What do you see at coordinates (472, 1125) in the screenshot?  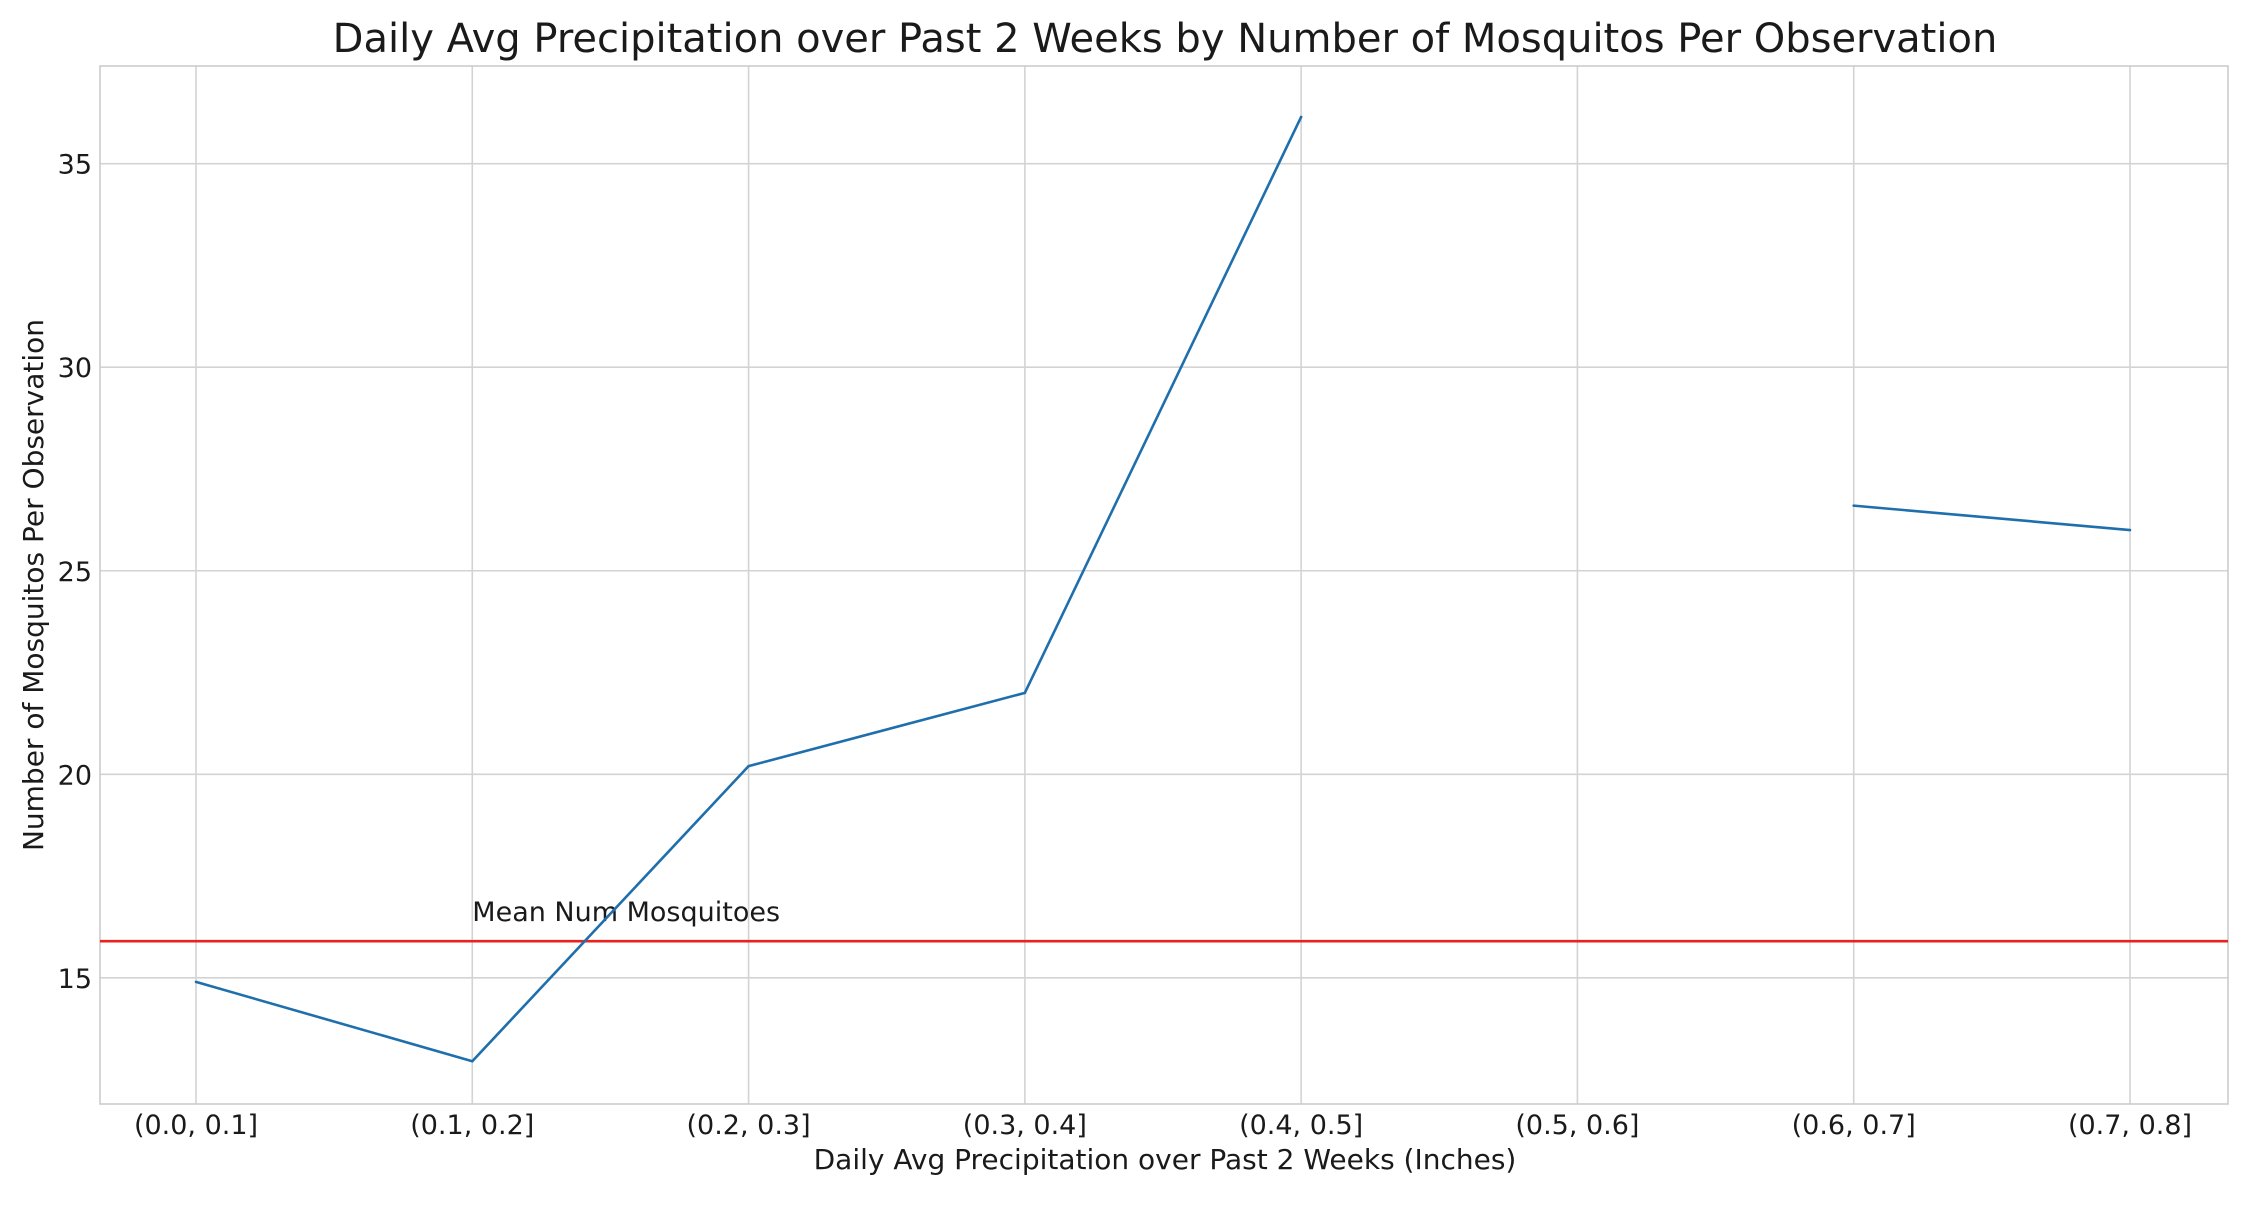 I see `x-tick-label: (0.1, 0.2]` at bounding box center [472, 1125].